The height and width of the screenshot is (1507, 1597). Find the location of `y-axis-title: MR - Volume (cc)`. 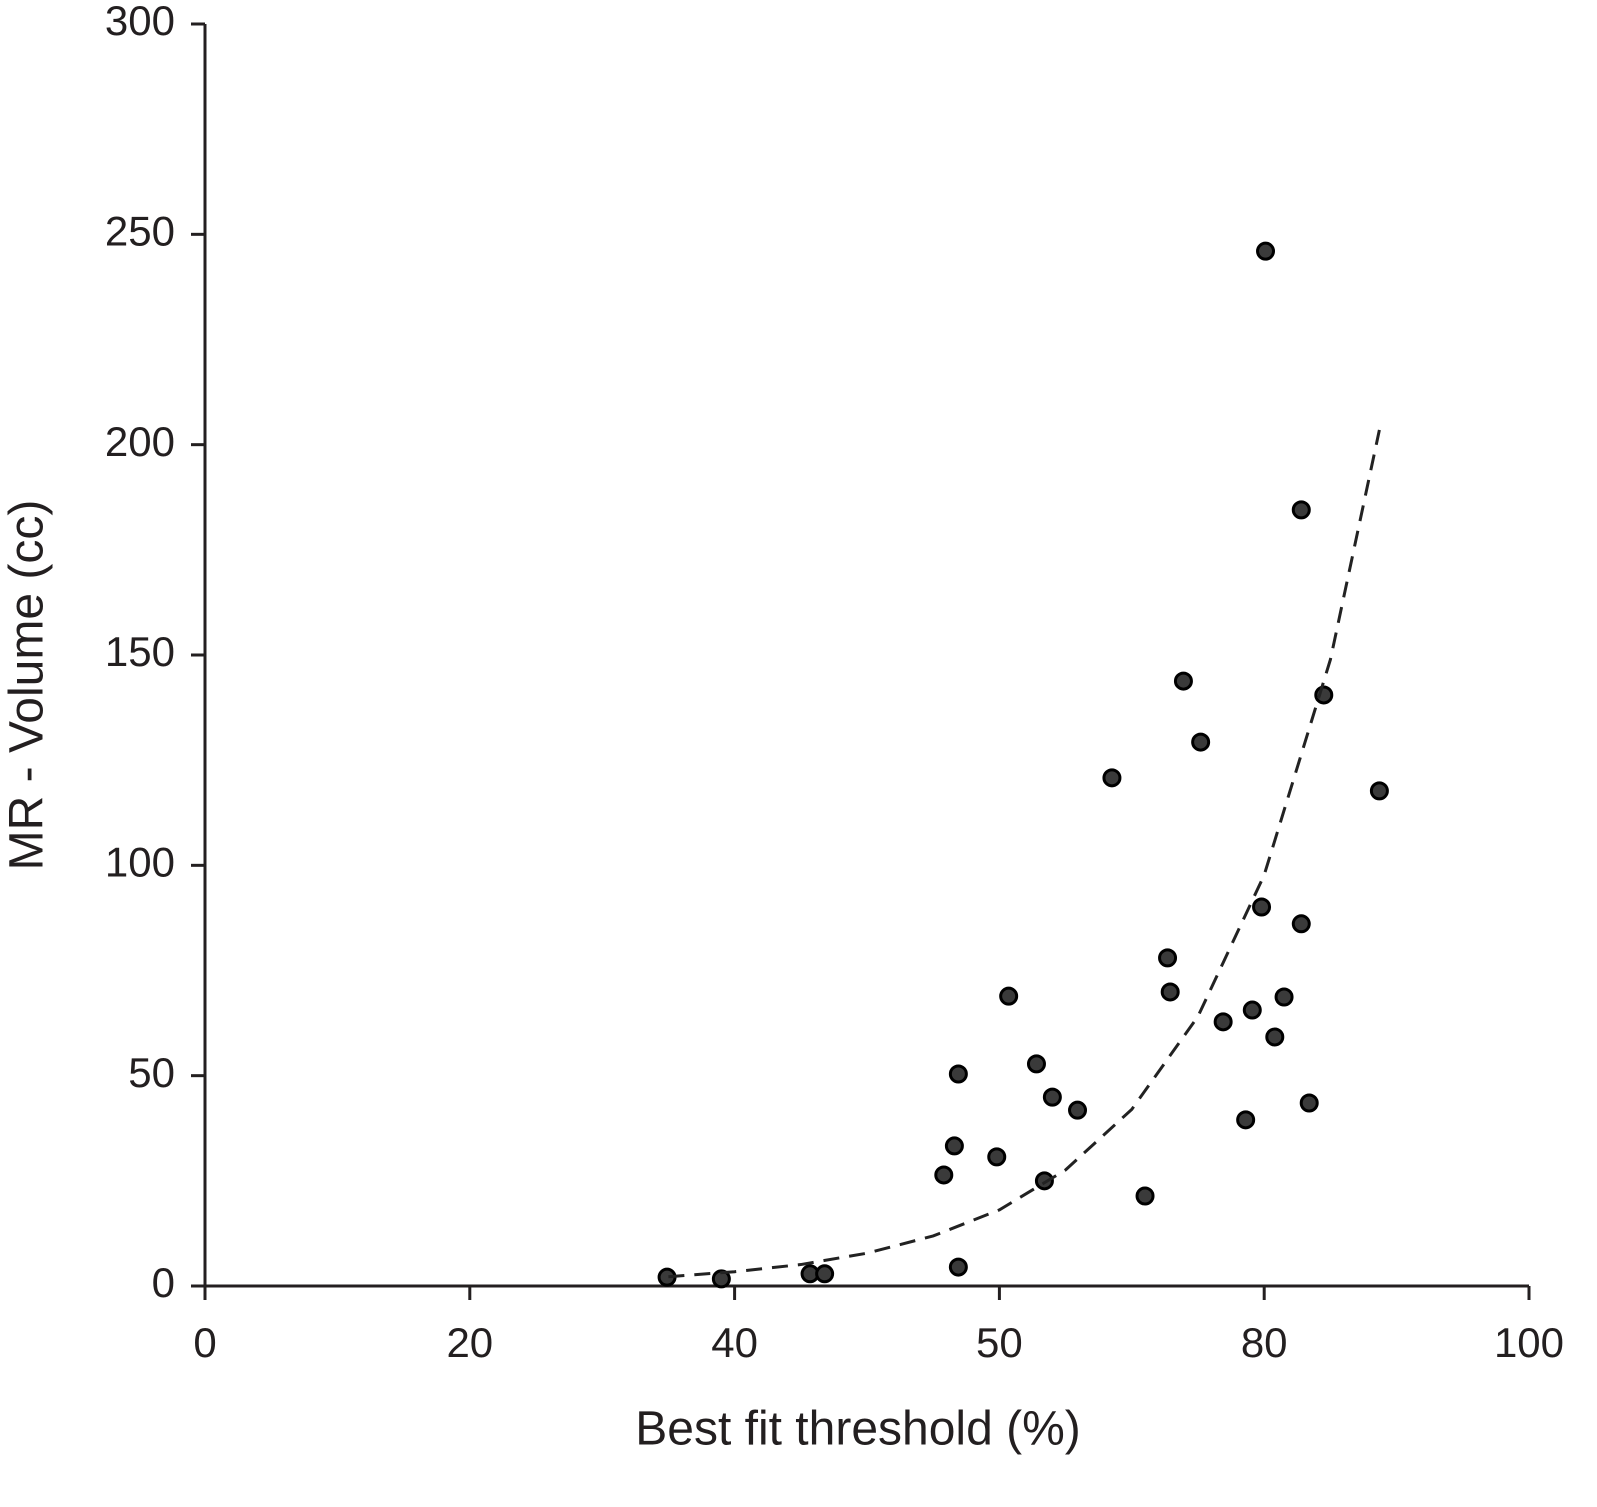

y-axis-title: MR - Volume (cc) is located at coordinates (27, 685).